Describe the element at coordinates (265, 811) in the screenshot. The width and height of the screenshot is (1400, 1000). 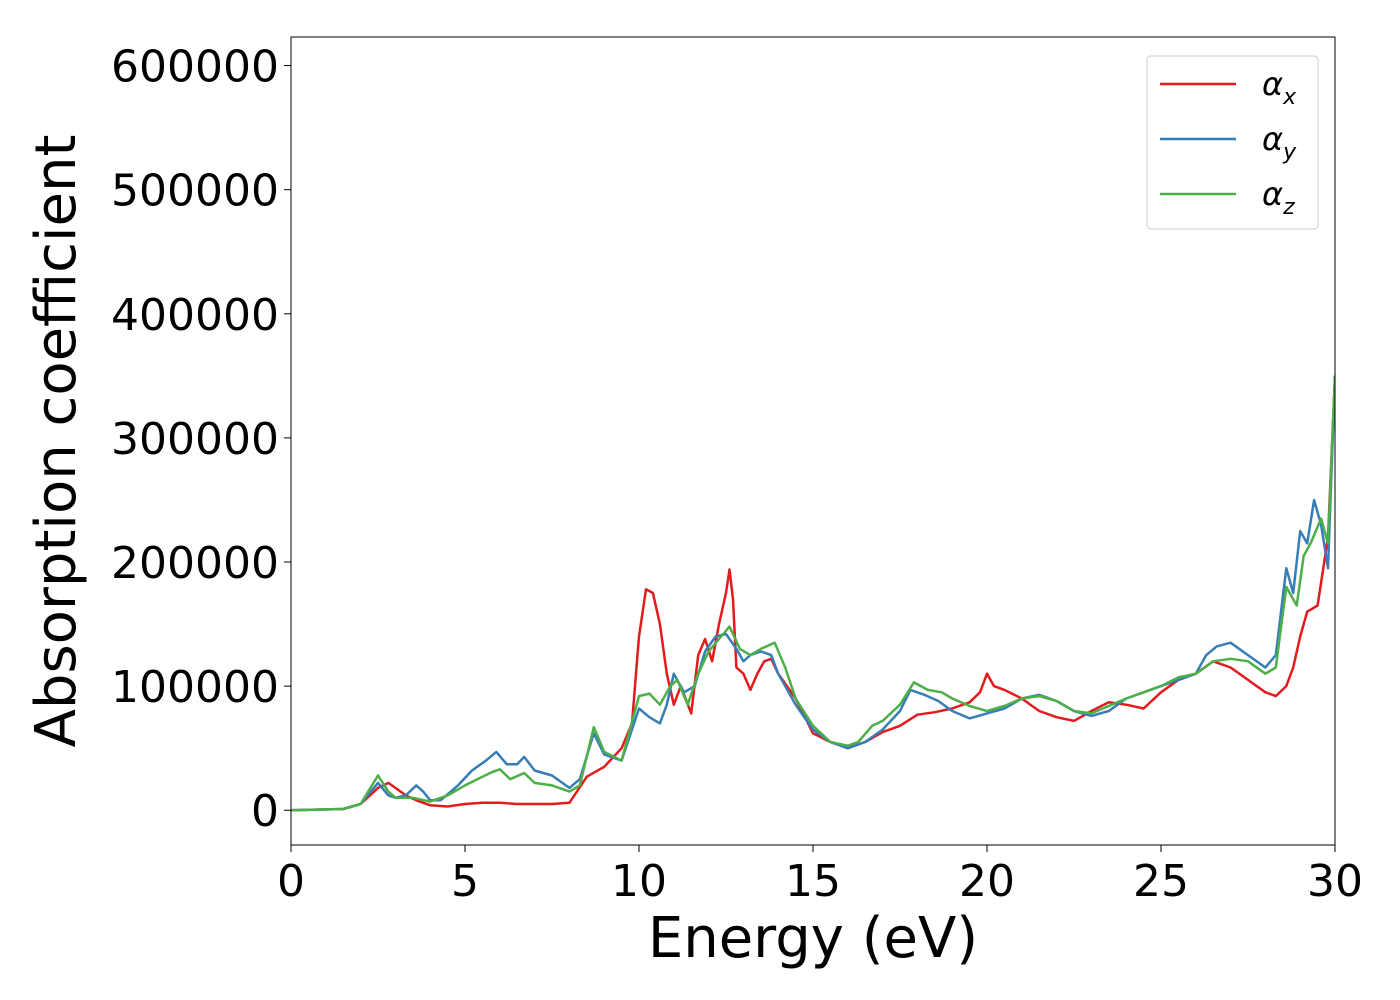
I see `y-tick-label: 0` at that location.